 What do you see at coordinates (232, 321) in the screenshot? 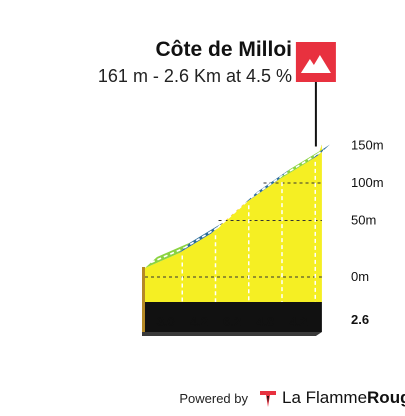
I see `segment-gradient-label: 6.2` at bounding box center [232, 321].